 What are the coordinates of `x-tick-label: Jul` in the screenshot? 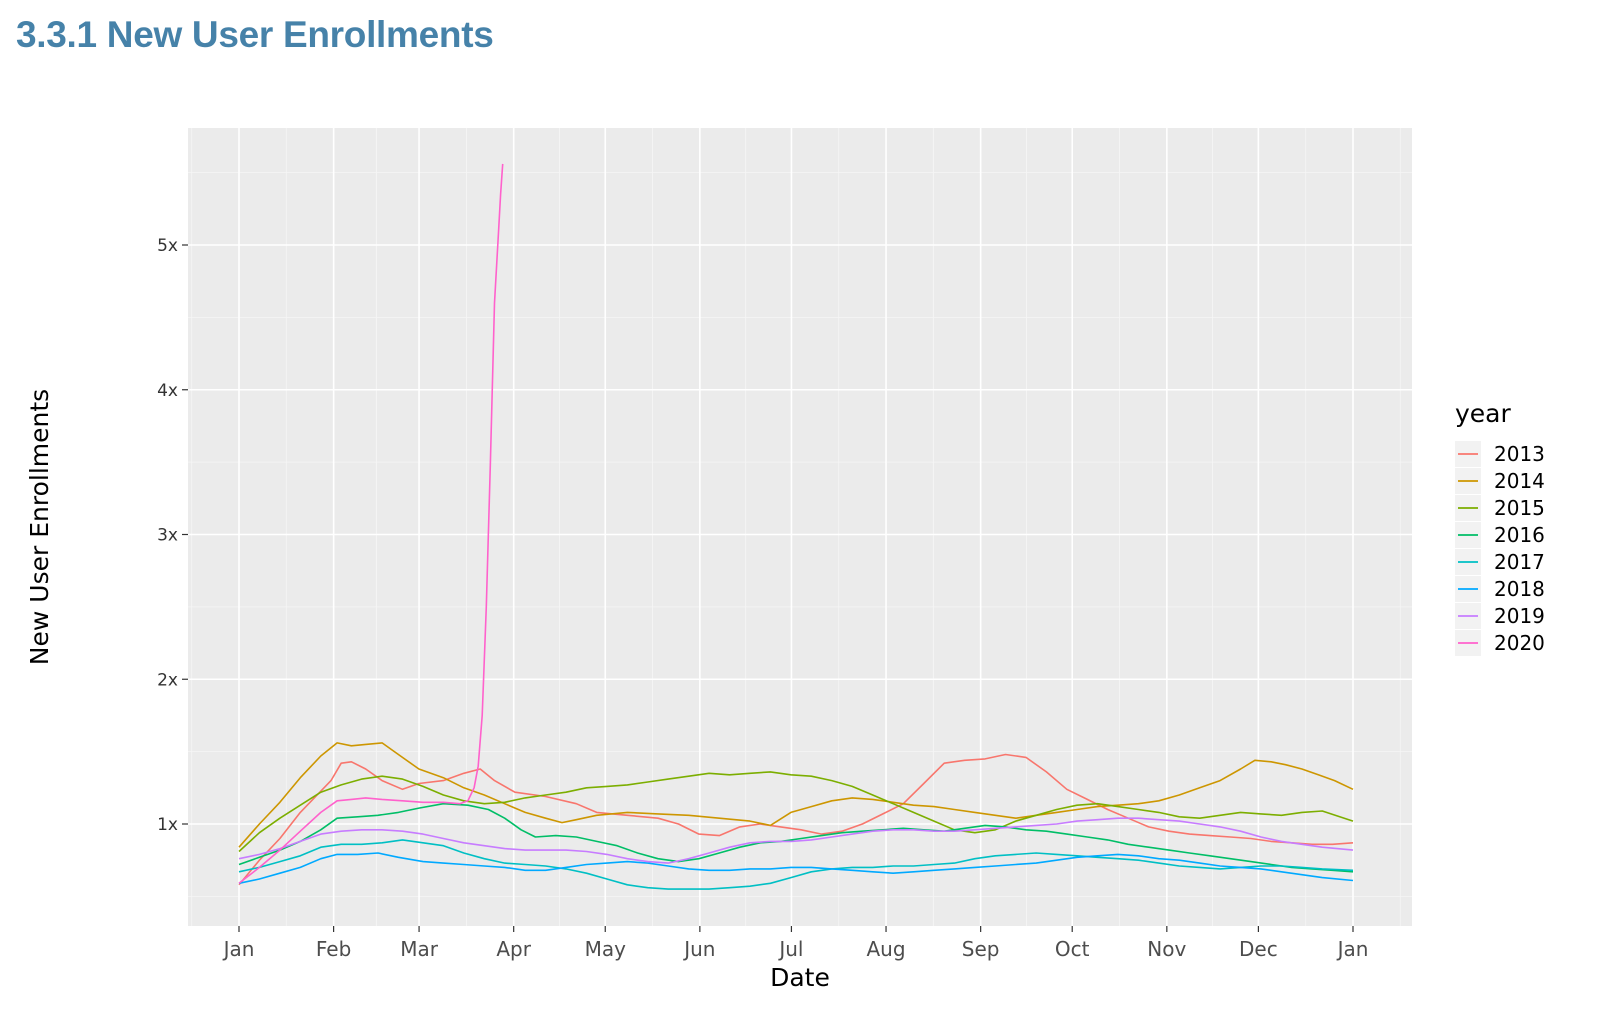 It's located at (790, 949).